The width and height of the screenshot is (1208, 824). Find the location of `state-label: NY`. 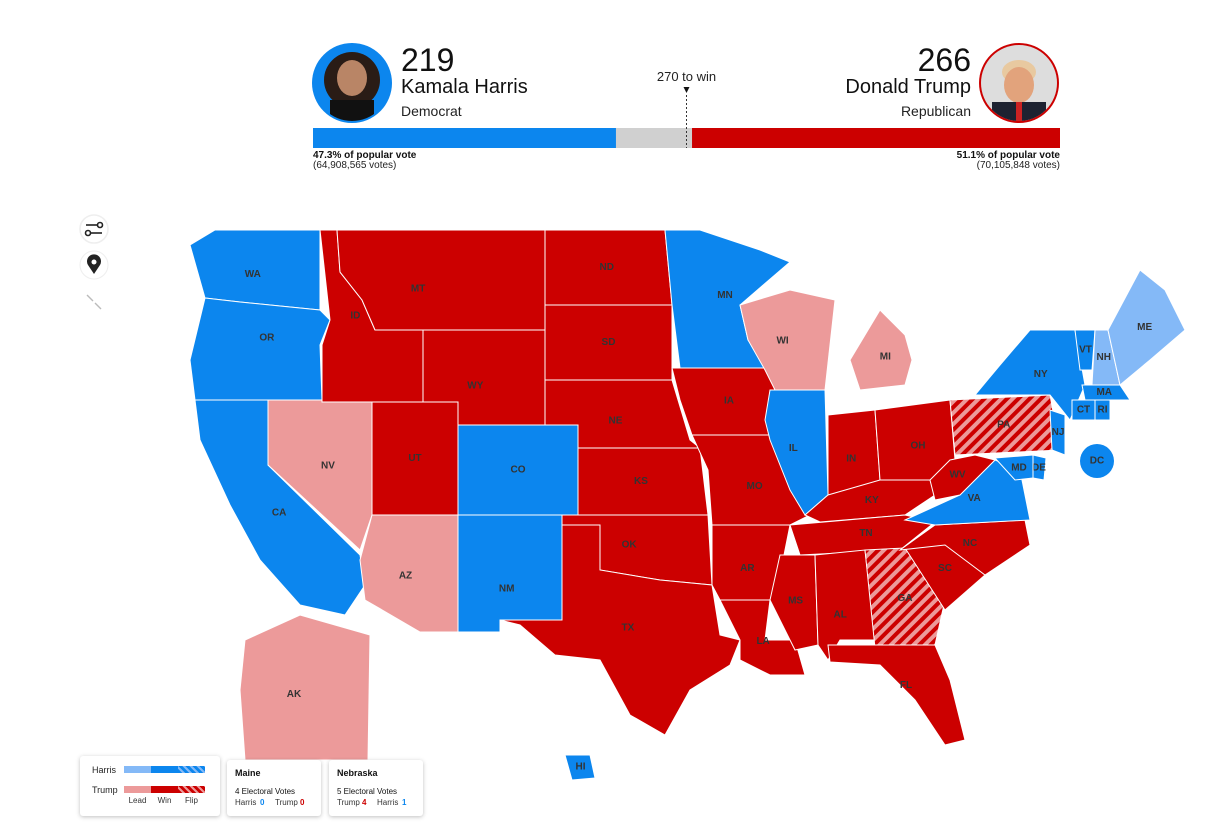

state-label: NY is located at coordinates (1041, 374).